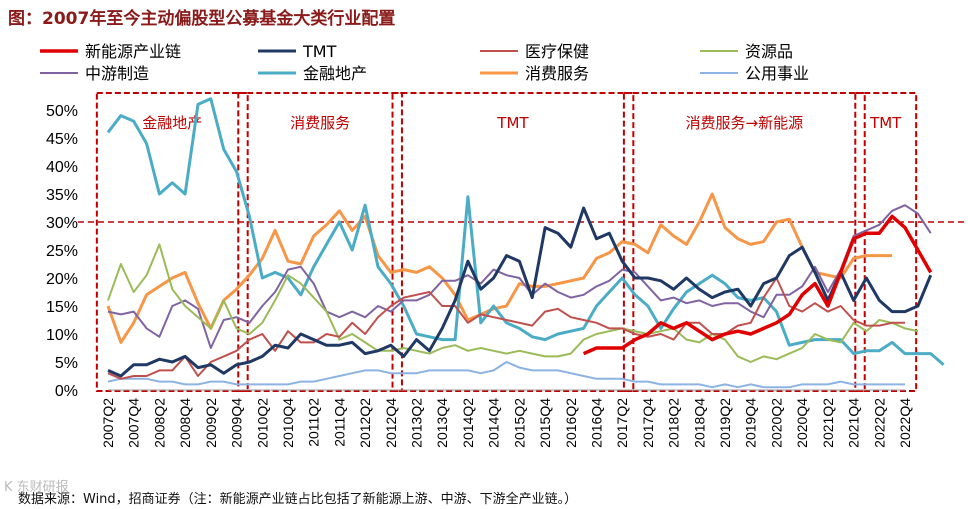 Image resolution: width=968 pixels, height=509 pixels. Describe the element at coordinates (571, 423) in the screenshot. I see `x-tick-label: 2016Q2` at that location.